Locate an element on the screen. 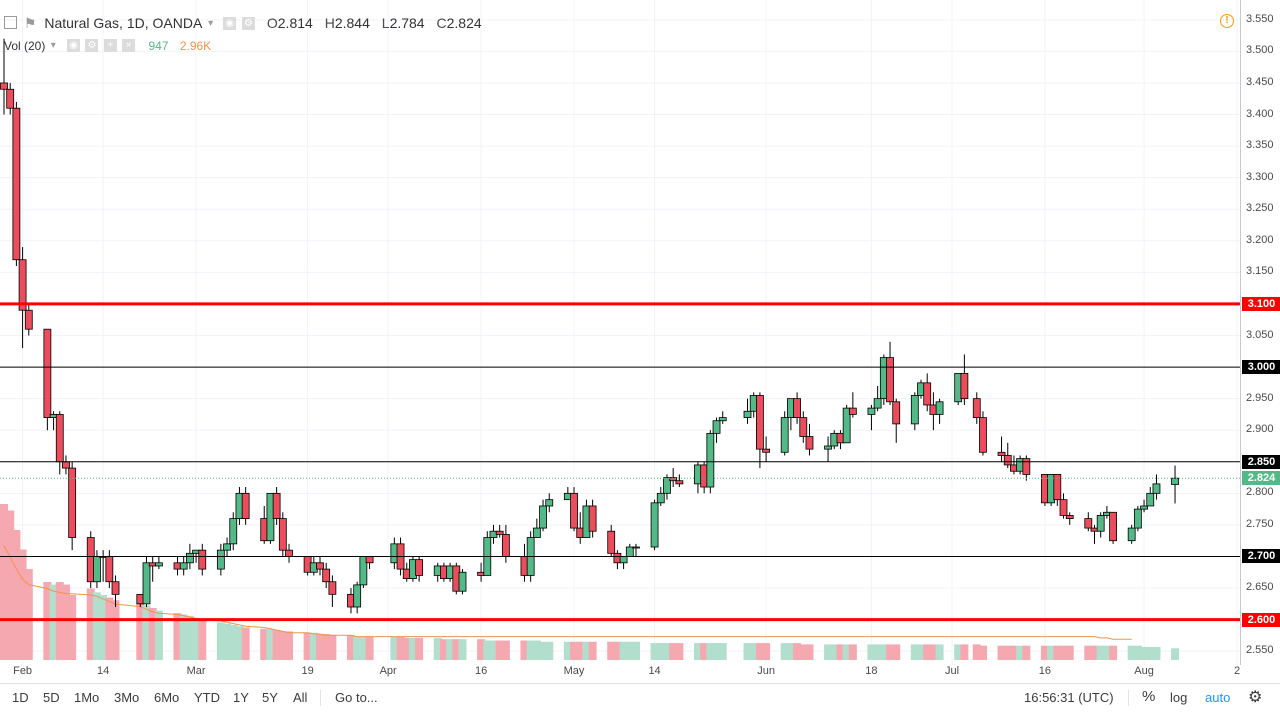 The image size is (1280, 712). date-tick-label: Feb is located at coordinates (23, 671).